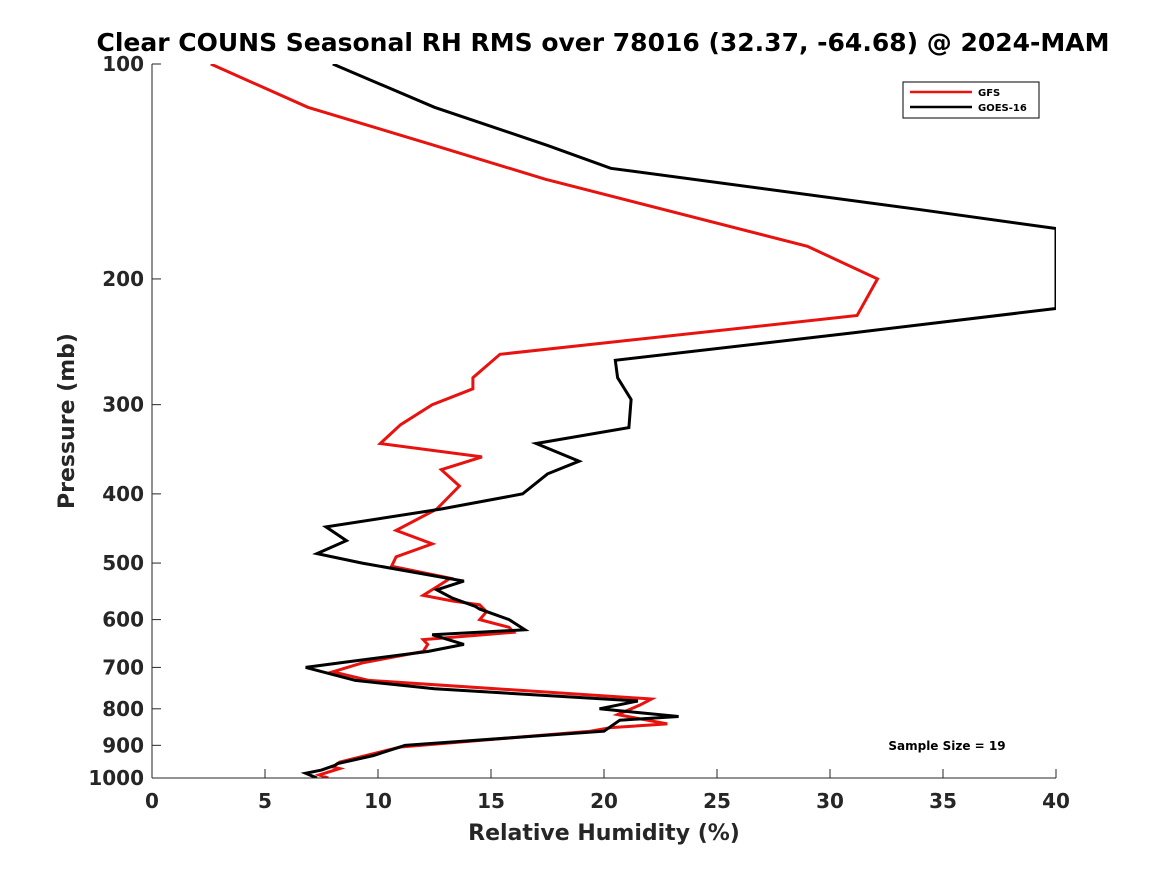 The image size is (1167, 875). Describe the element at coordinates (491, 801) in the screenshot. I see `x-tick-label: 15` at that location.